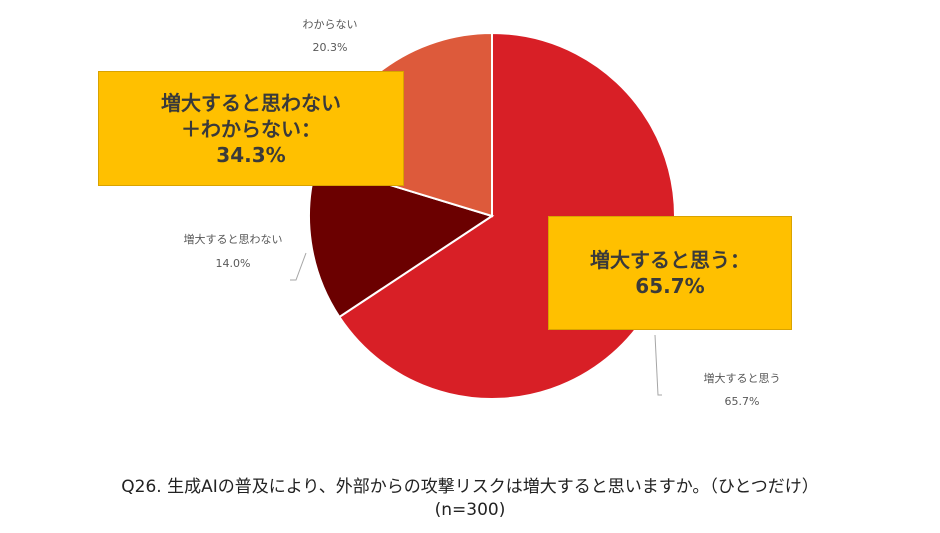 This screenshot has height=533, width=940. What do you see at coordinates (233, 239) in the screenshot?
I see `slice-label-no: 増大すると思わない` at bounding box center [233, 239].